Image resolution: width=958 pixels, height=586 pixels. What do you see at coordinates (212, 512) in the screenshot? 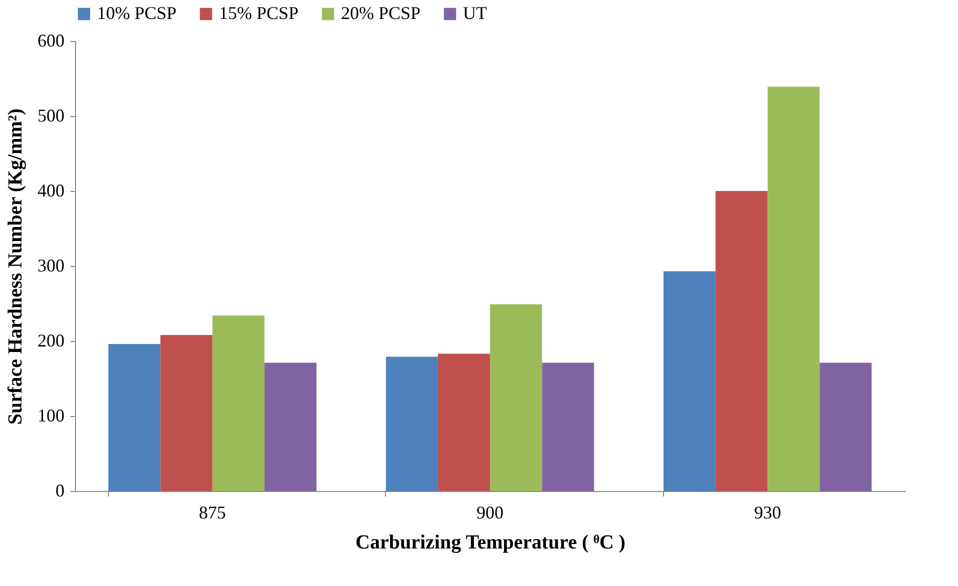
I see `x-tick-label: 875` at bounding box center [212, 512].